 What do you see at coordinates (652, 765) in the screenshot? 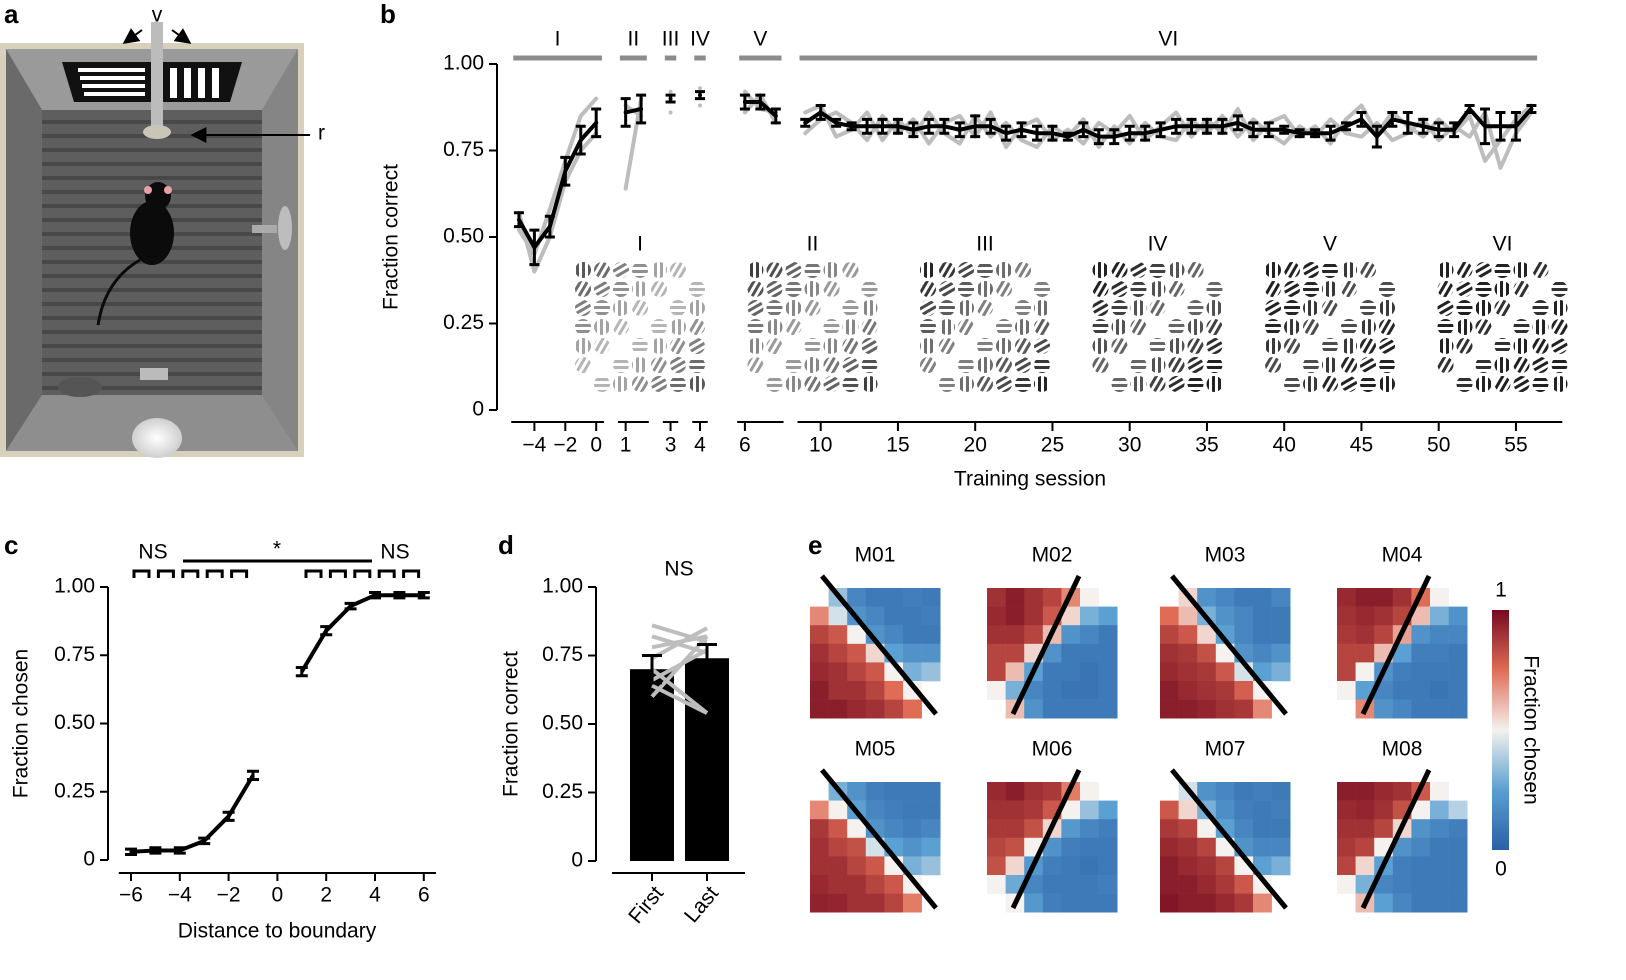
I see `bar` at bounding box center [652, 765].